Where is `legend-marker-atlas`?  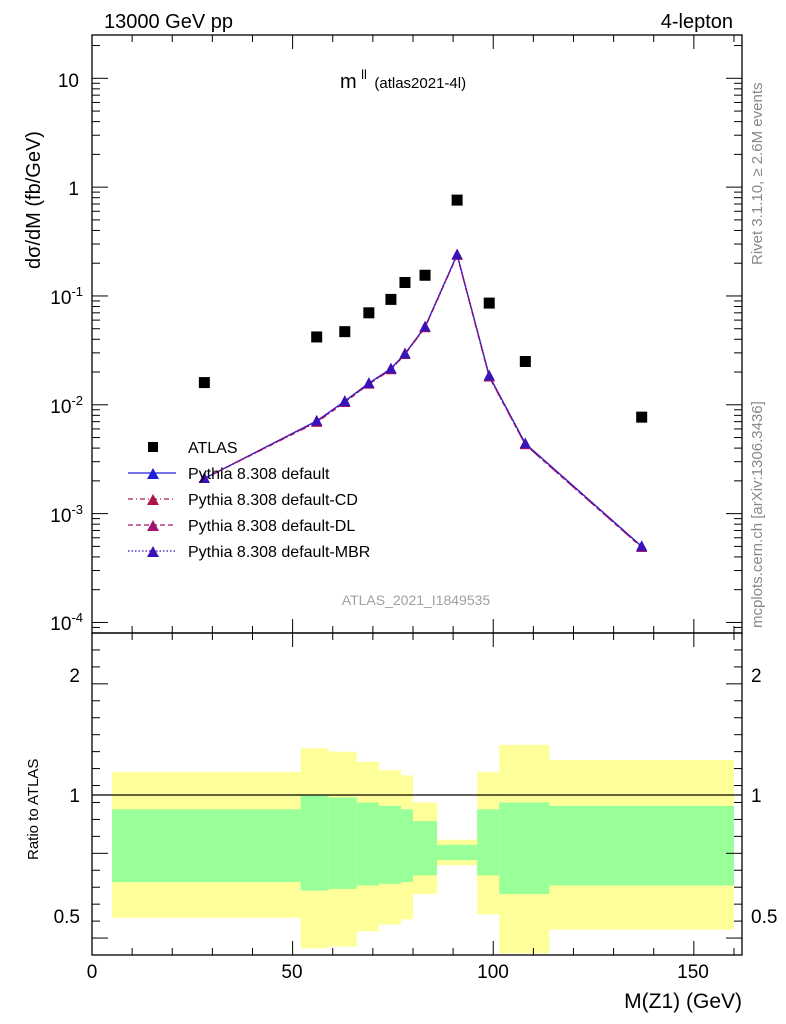 legend-marker-atlas is located at coordinates (153, 447).